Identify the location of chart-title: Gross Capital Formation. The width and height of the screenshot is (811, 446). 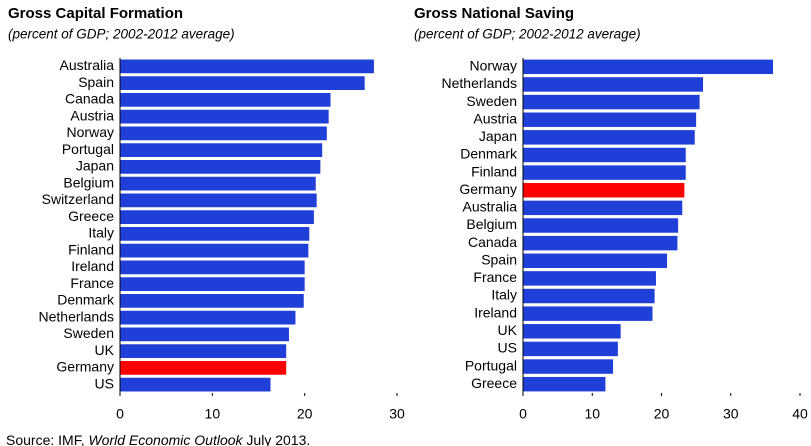
(95, 13).